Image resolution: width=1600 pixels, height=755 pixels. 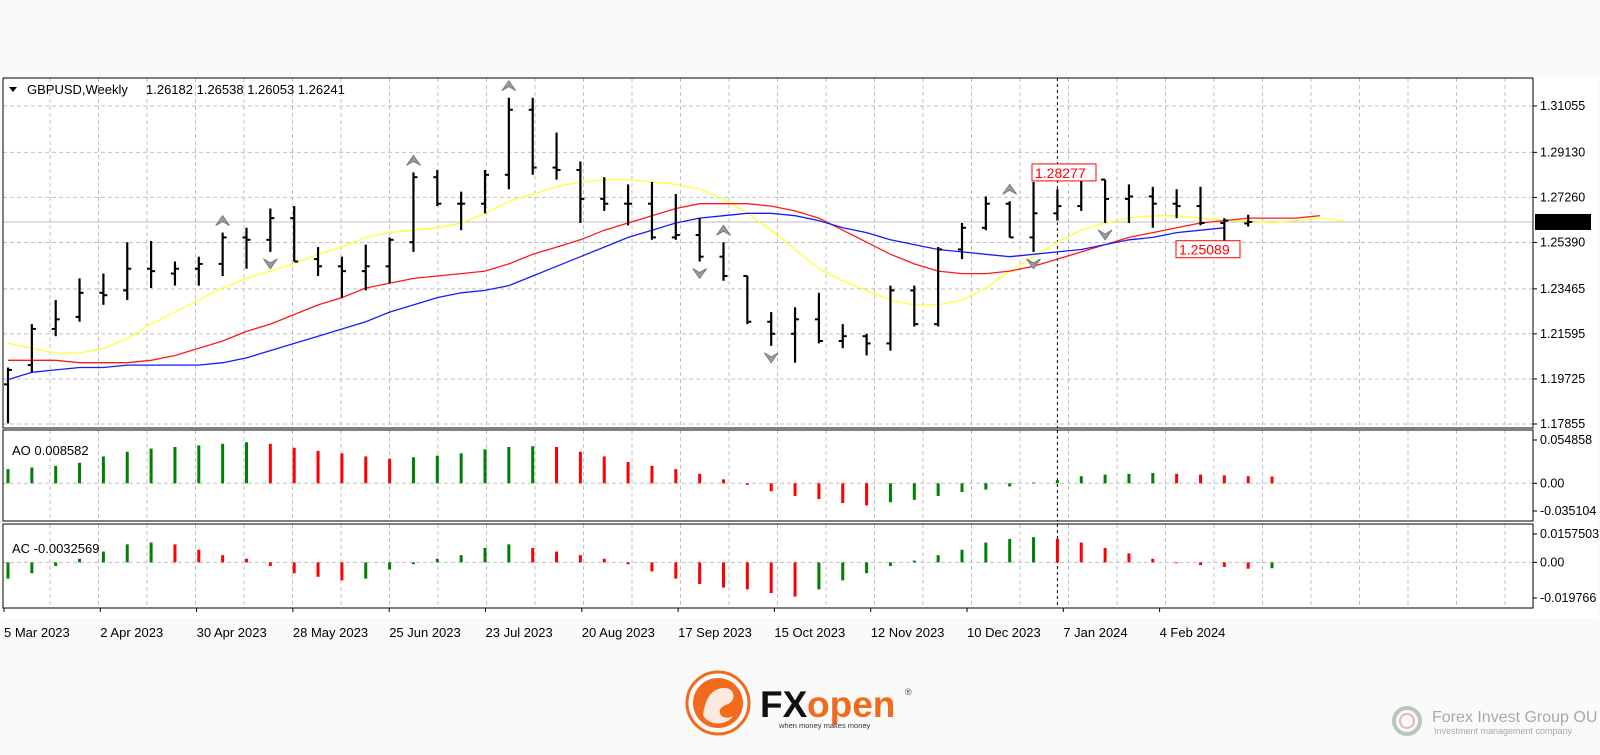 What do you see at coordinates (1503, 731) in the screenshot?
I see `company-tagline: Investment management company` at bounding box center [1503, 731].